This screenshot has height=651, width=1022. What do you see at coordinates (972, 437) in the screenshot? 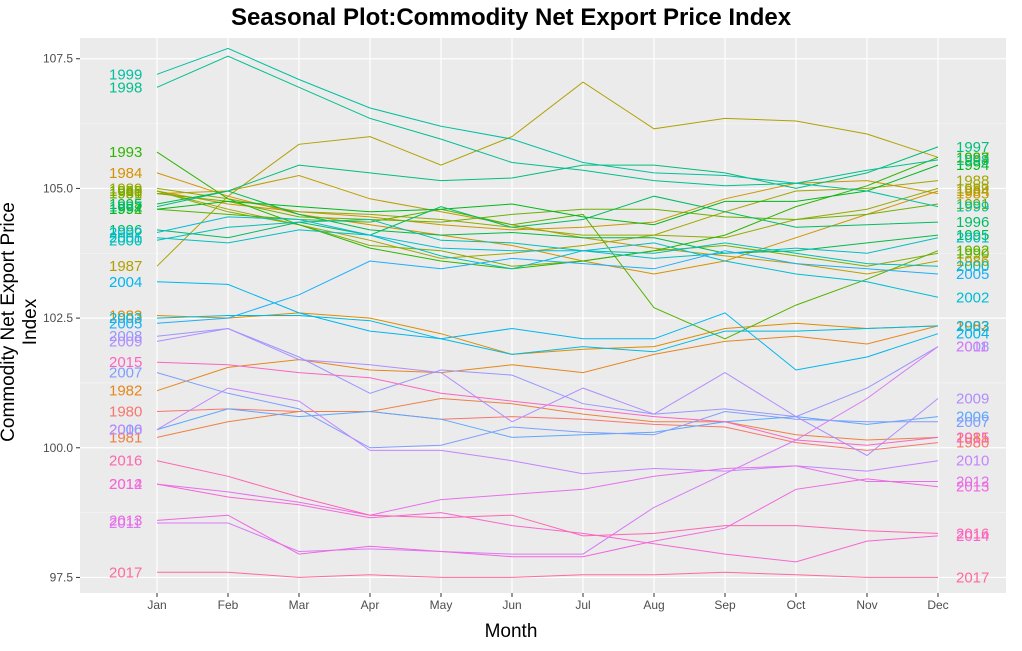
I see `series-label-end-1981: 1981` at bounding box center [972, 437].